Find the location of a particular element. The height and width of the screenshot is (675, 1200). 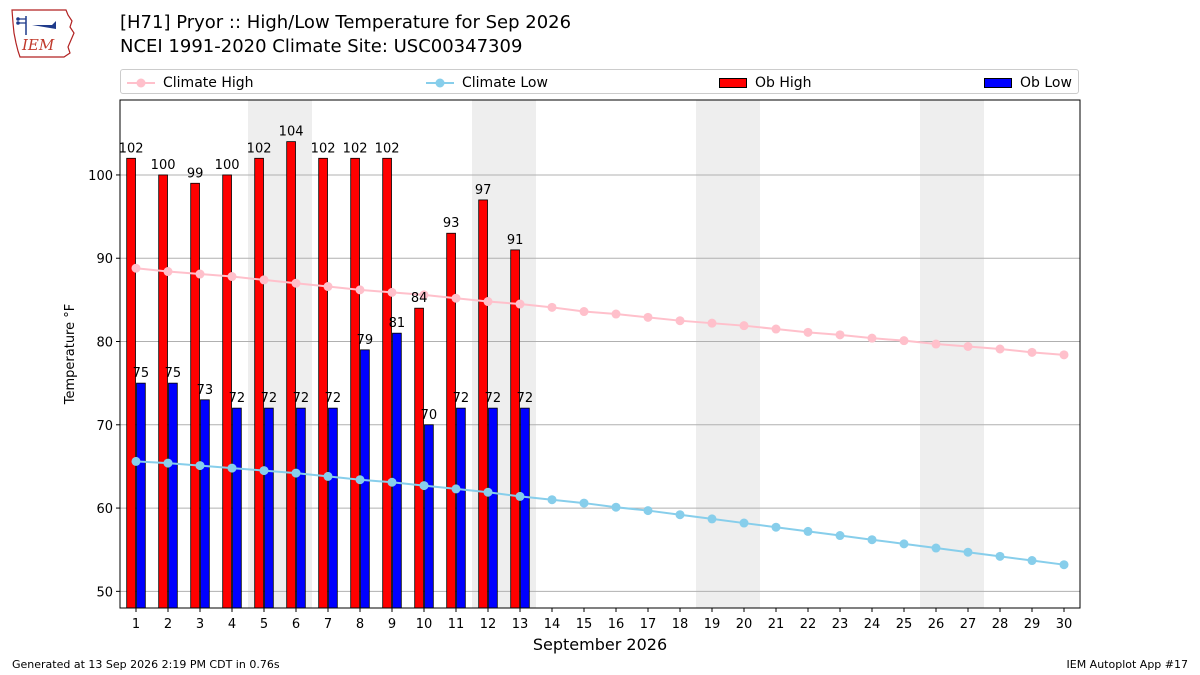

x-tick-label-10: 10 is located at coordinates (424, 624).